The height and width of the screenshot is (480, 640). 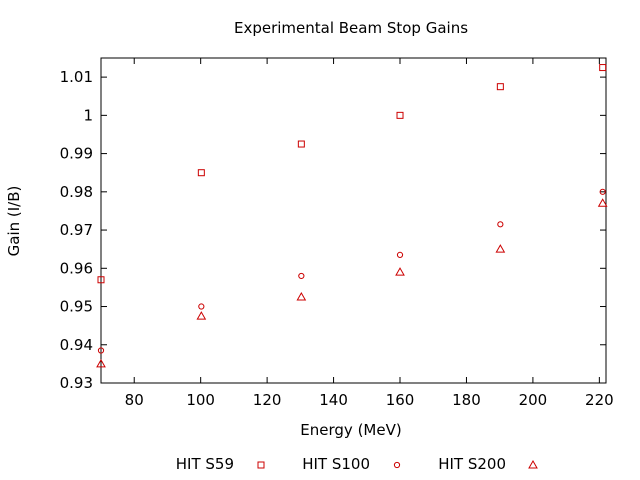 What do you see at coordinates (200, 400) in the screenshot?
I see `x-tick-label: 100` at bounding box center [200, 400].